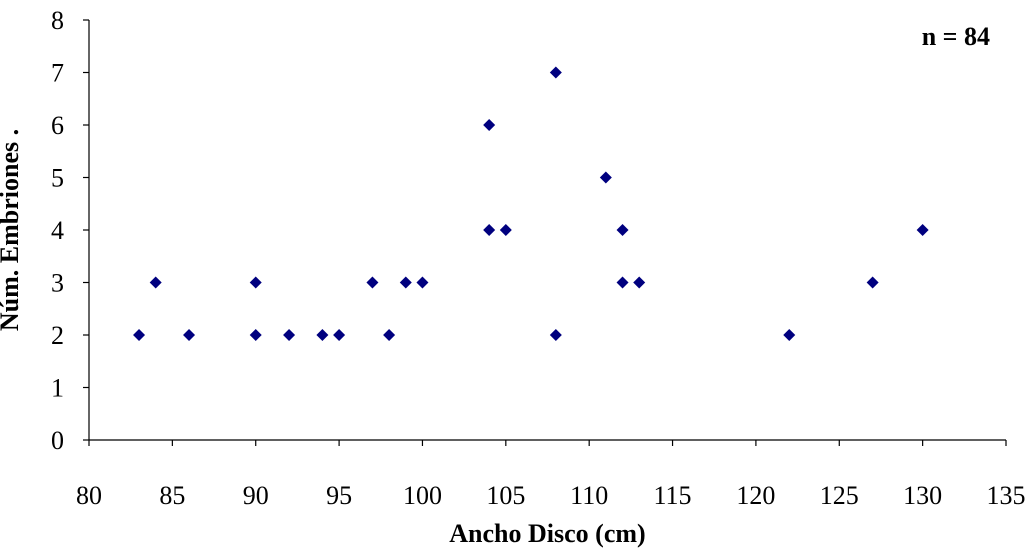 The image size is (1032, 550). What do you see at coordinates (547, 533) in the screenshot?
I see `x-axis-title: Ancho Disco (cm)` at bounding box center [547, 533].